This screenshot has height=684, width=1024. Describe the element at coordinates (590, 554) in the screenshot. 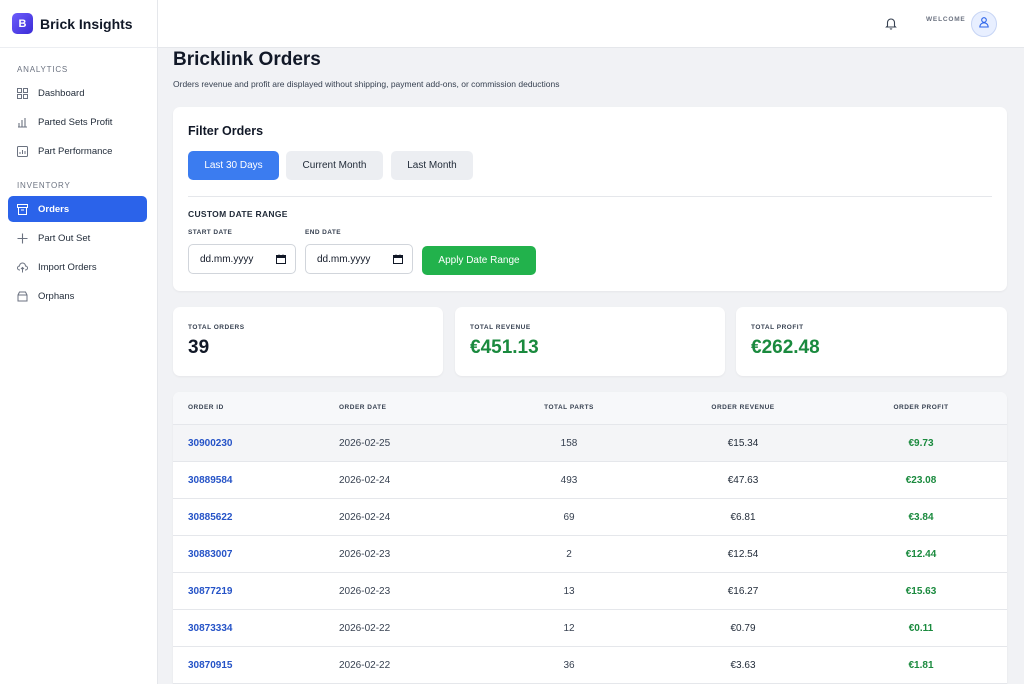

I see `table-row: 30883007 2026-02-23 2 €12.54 €12.44` at that location.